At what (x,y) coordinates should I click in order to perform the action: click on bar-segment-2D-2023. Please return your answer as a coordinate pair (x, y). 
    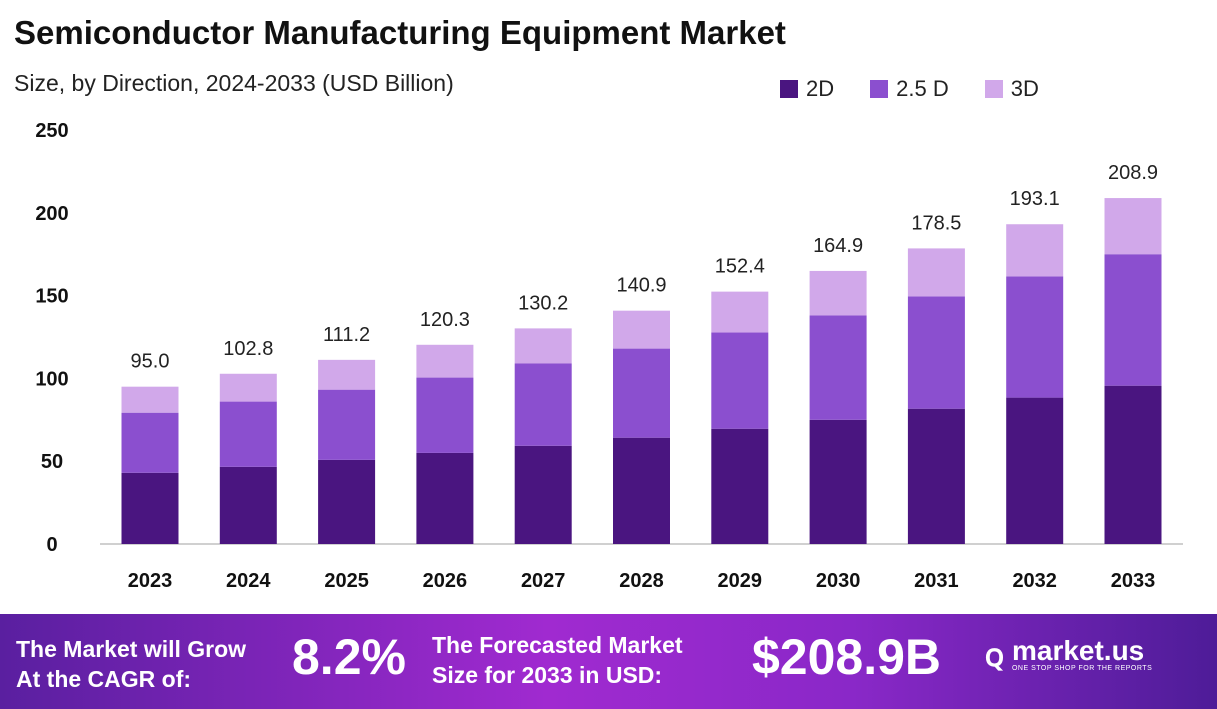
    Looking at the image, I should click on (150, 508).